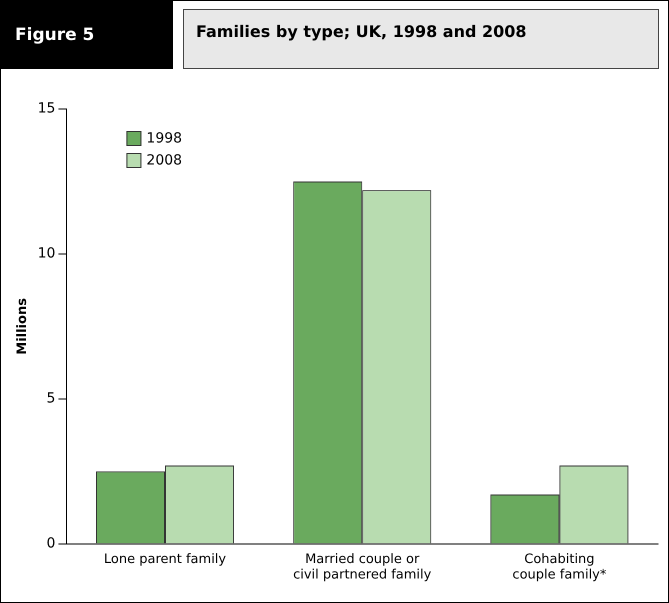 The width and height of the screenshot is (669, 603). Describe the element at coordinates (164, 138) in the screenshot. I see `legend-label: 1998` at that location.